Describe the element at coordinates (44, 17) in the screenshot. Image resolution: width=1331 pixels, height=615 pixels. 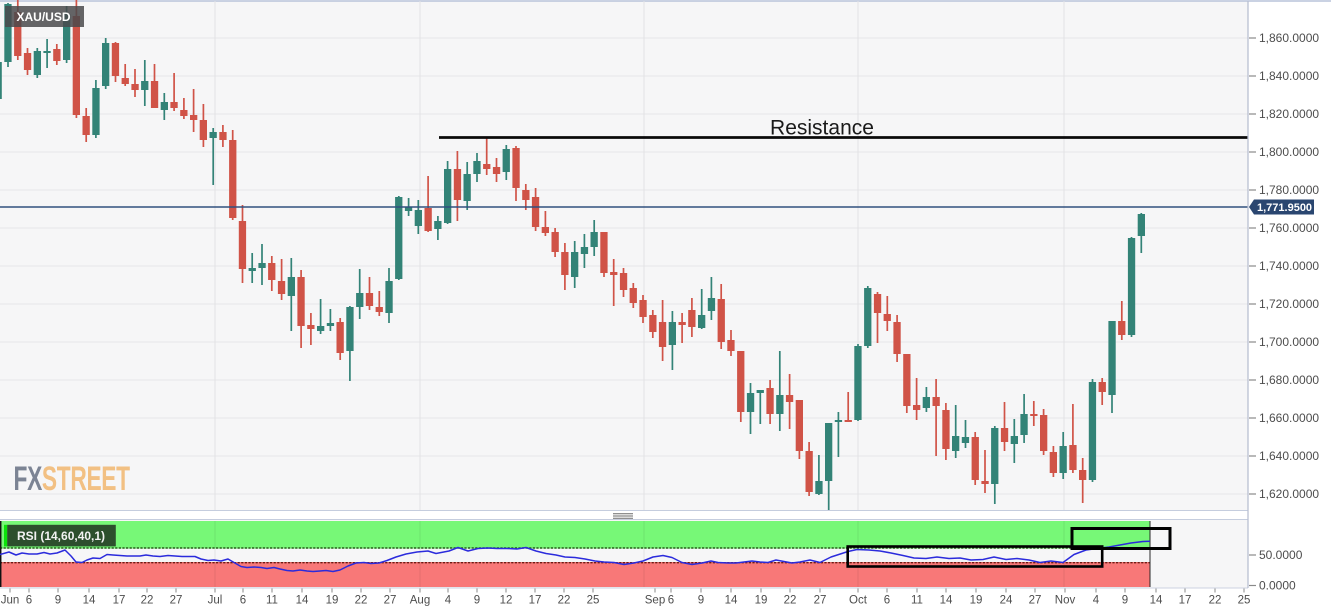
I see `svg-text: XAU/USD` at that location.